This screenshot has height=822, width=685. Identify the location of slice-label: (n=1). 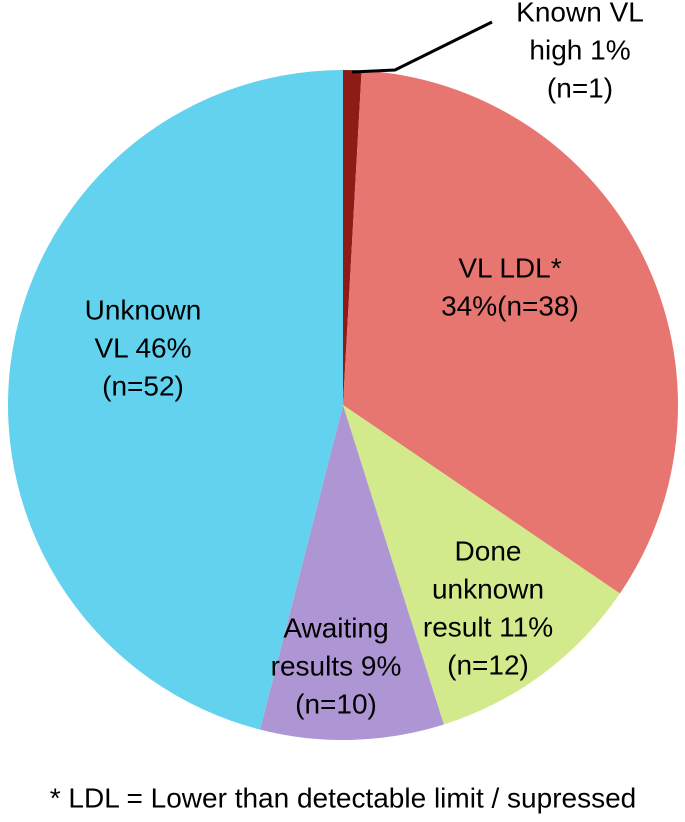
(580, 87).